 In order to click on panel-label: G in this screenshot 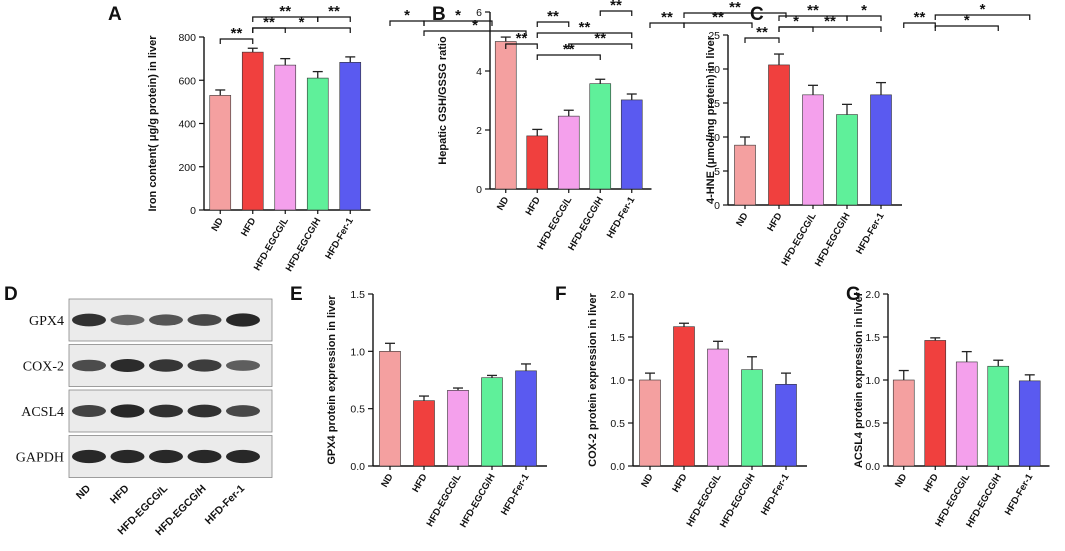, I will do `click(853, 294)`.